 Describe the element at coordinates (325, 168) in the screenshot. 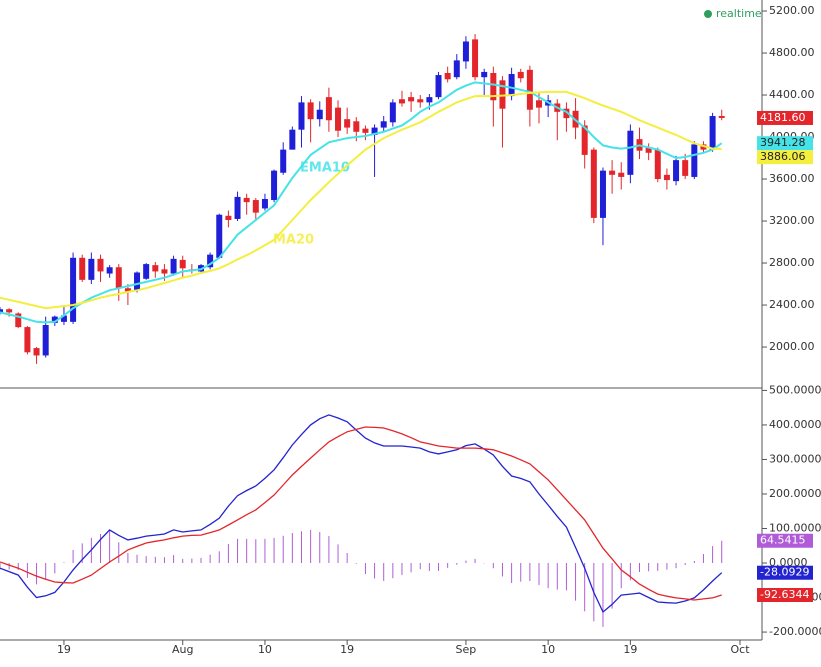

I see `series-name: EMA10` at that location.